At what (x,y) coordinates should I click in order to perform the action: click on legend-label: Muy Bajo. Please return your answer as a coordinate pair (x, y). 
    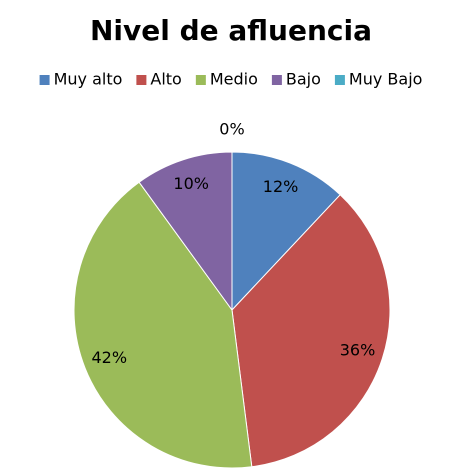
    Looking at the image, I should click on (386, 79).